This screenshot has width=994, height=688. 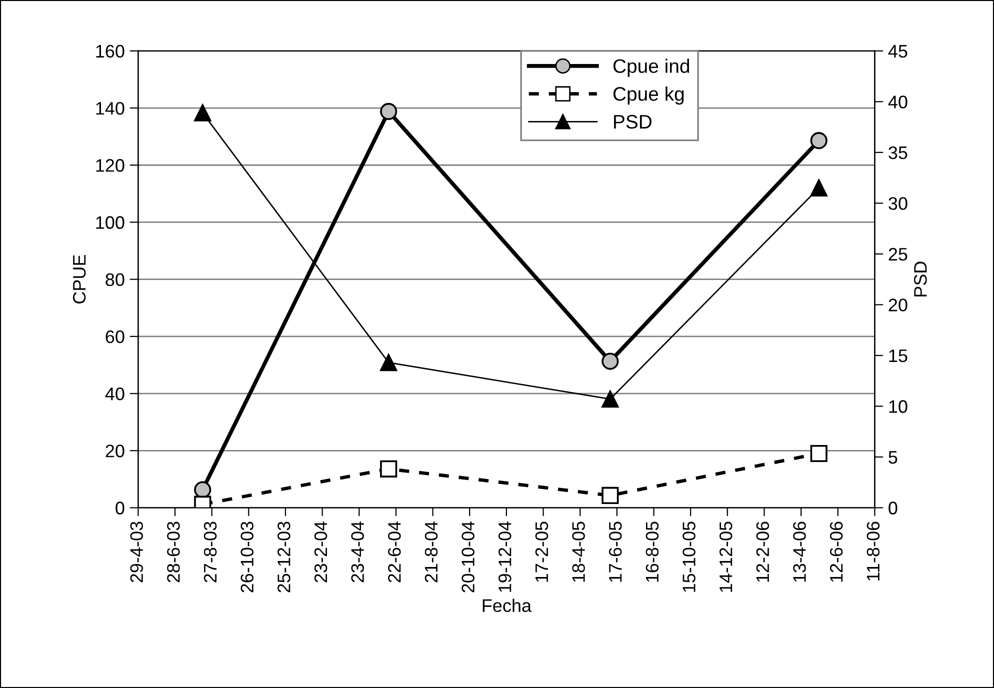 What do you see at coordinates (114, 393) in the screenshot?
I see `y-tick-label: 40` at bounding box center [114, 393].